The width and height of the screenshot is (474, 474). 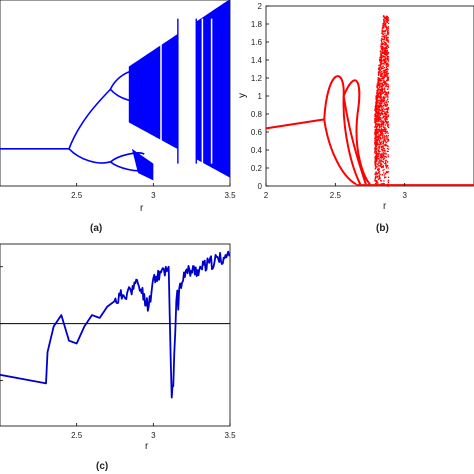 What do you see at coordinates (382, 228) in the screenshot?
I see `panel-b-label: (b)` at bounding box center [382, 228].